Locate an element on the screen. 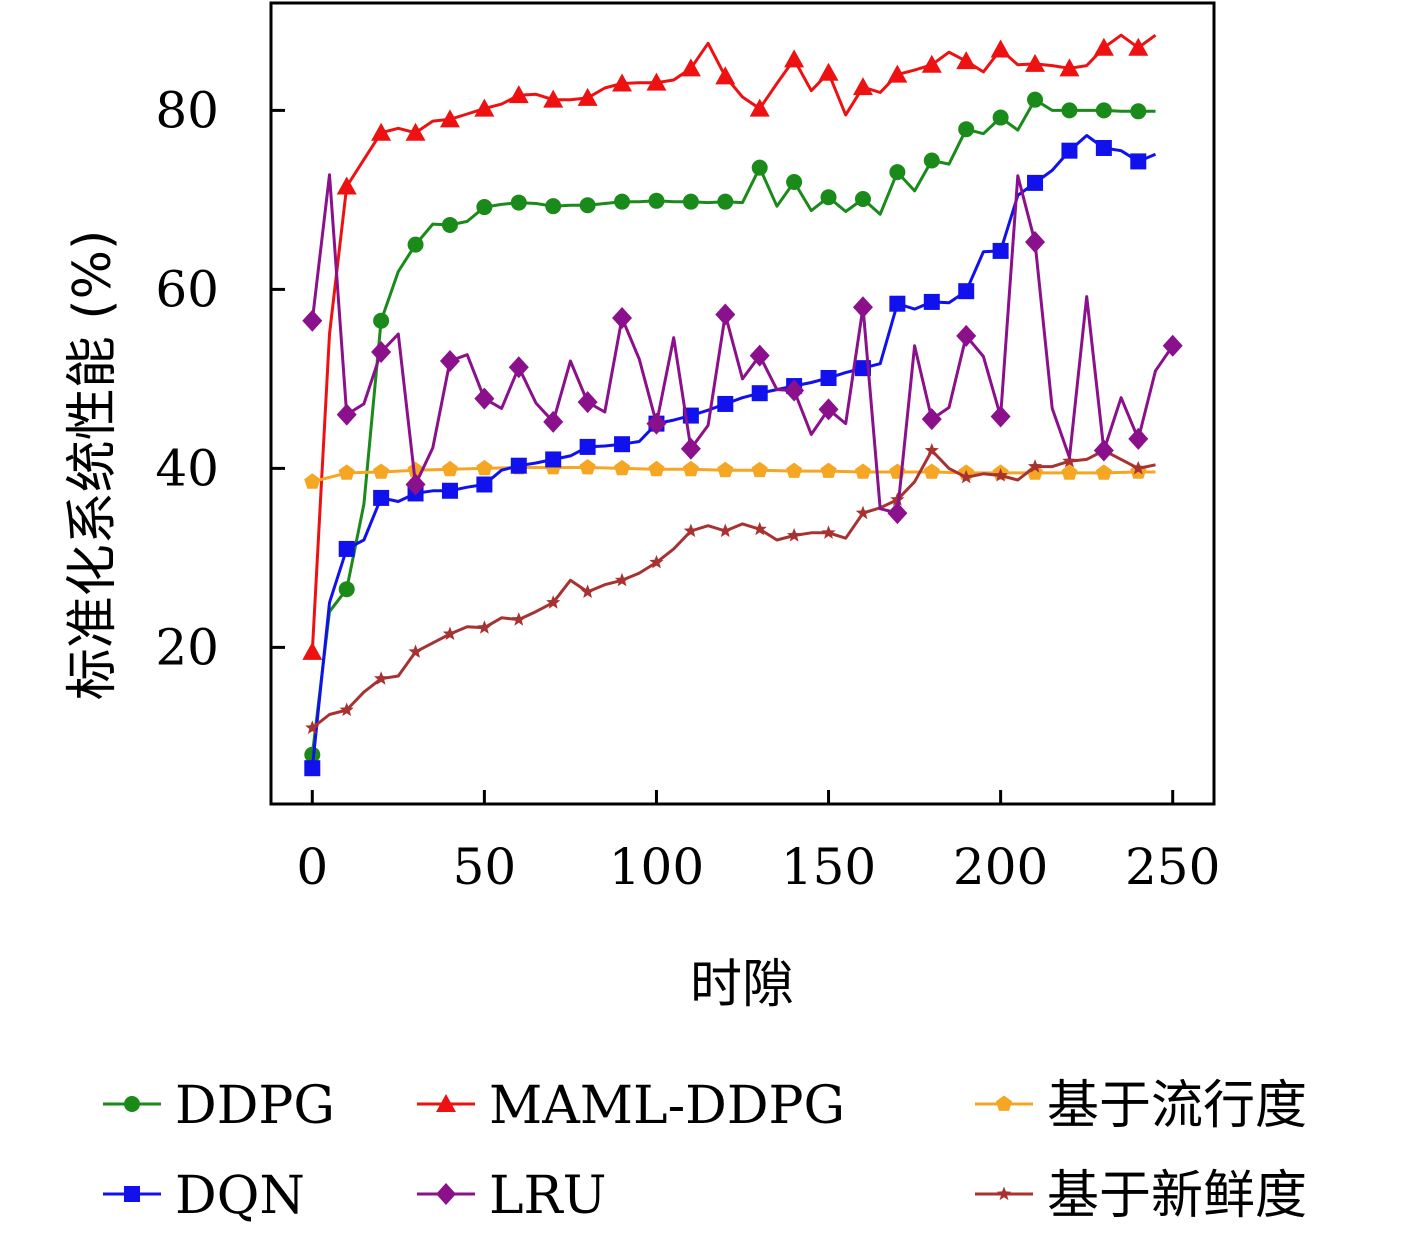  x-tick-label: 50 is located at coordinates (485, 867).